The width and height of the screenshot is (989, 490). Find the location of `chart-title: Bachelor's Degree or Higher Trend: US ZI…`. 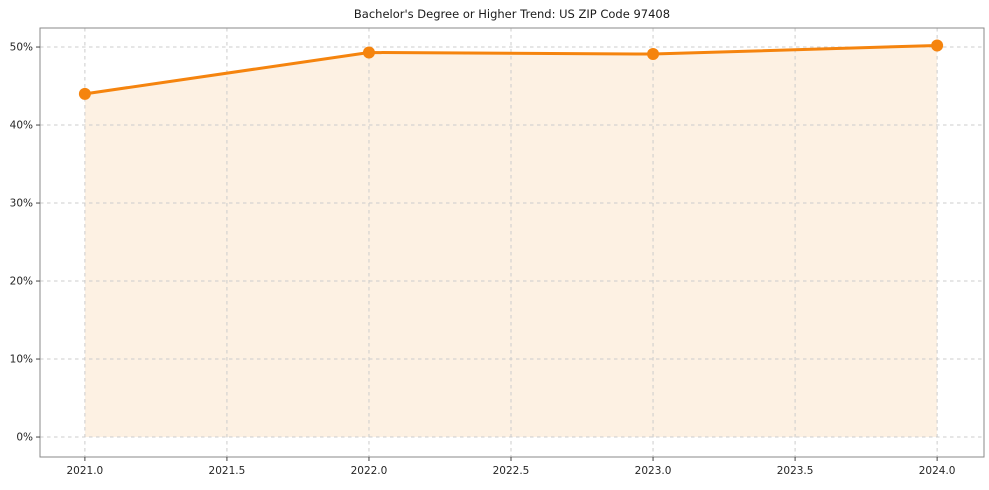

chart-title: Bachelor's Degree or Higher Trend: US ZI… is located at coordinates (512, 14).